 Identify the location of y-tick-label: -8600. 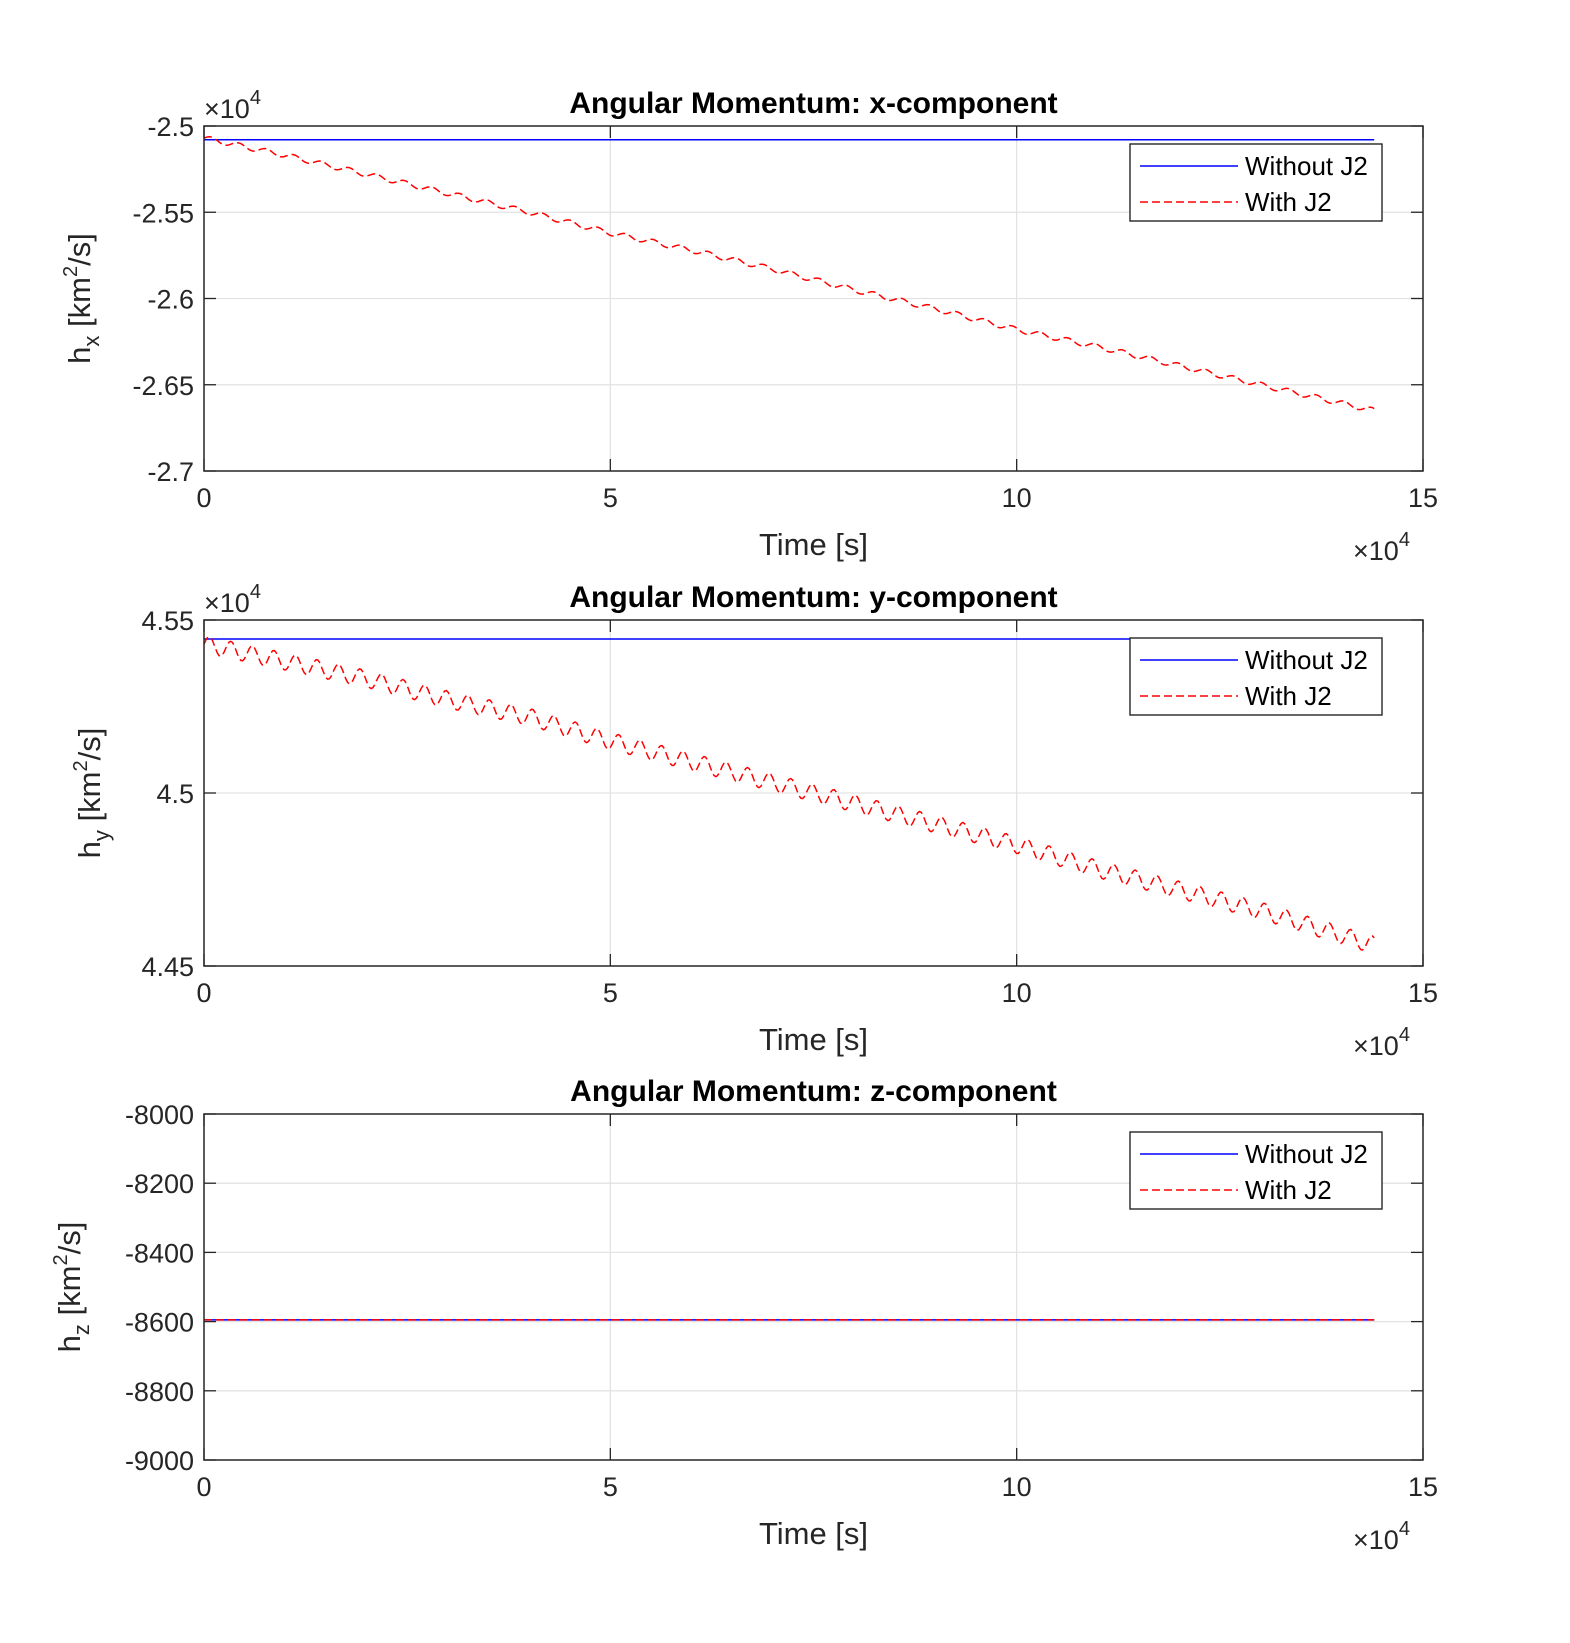
(159, 1323).